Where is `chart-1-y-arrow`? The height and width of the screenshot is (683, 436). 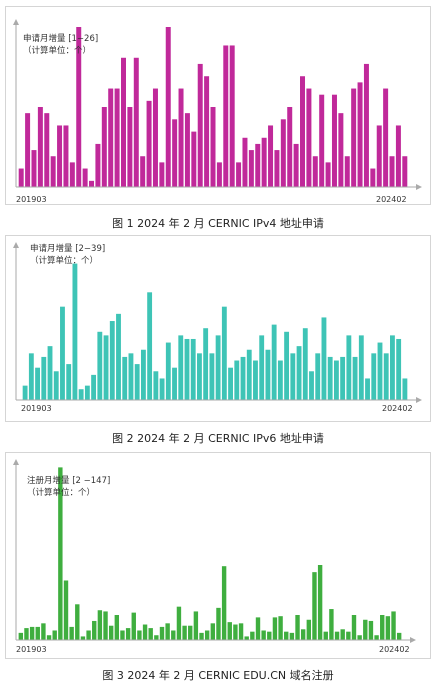
chart-1-y-arrow is located at coordinates (16, 22).